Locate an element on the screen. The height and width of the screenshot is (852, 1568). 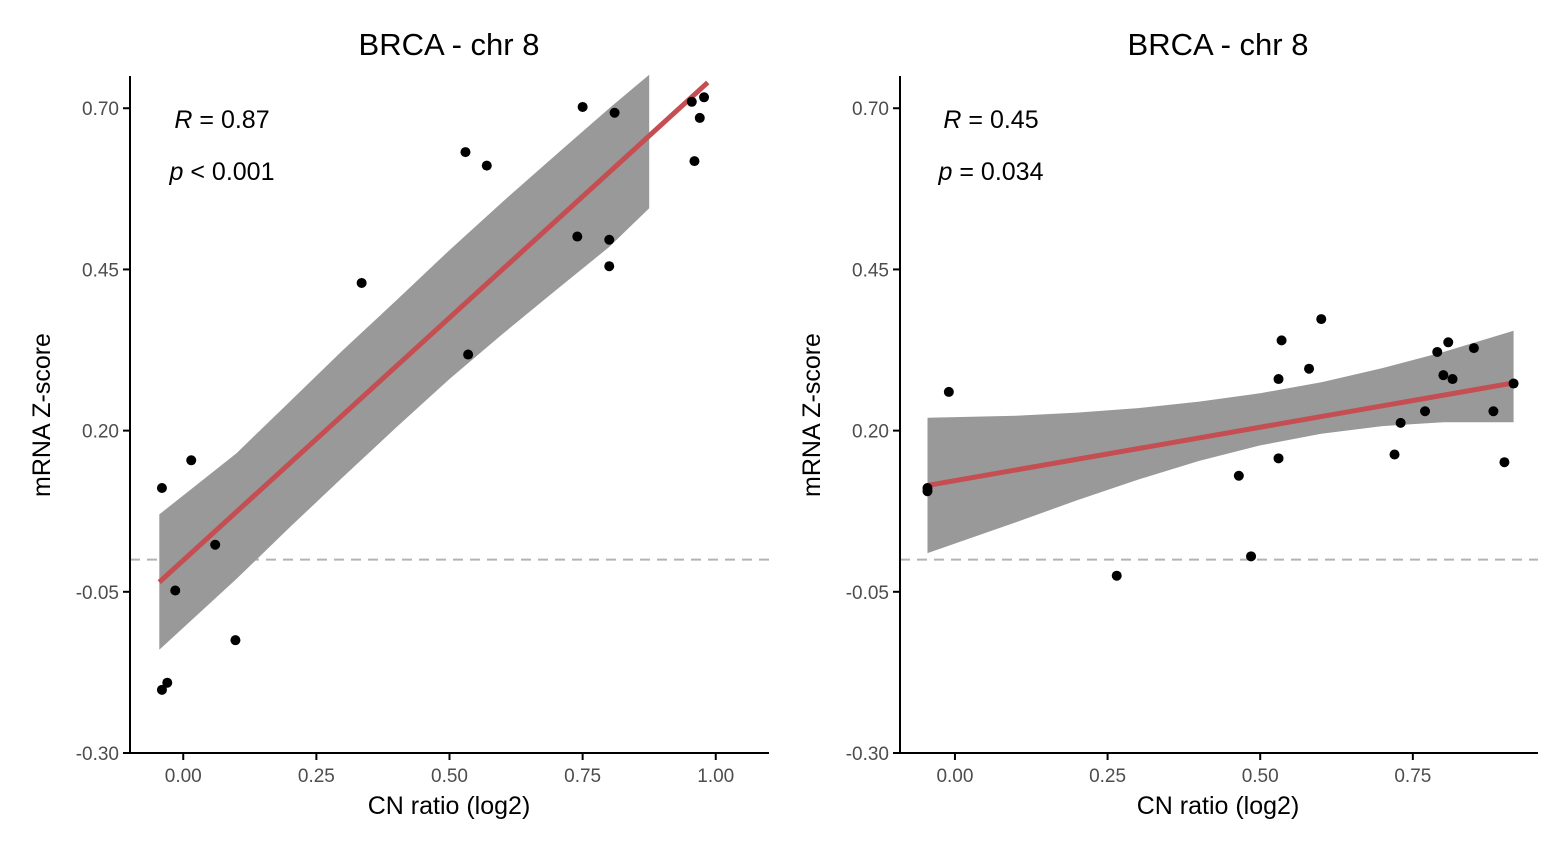
r-stat-value: = 0.87 is located at coordinates (230, 120).